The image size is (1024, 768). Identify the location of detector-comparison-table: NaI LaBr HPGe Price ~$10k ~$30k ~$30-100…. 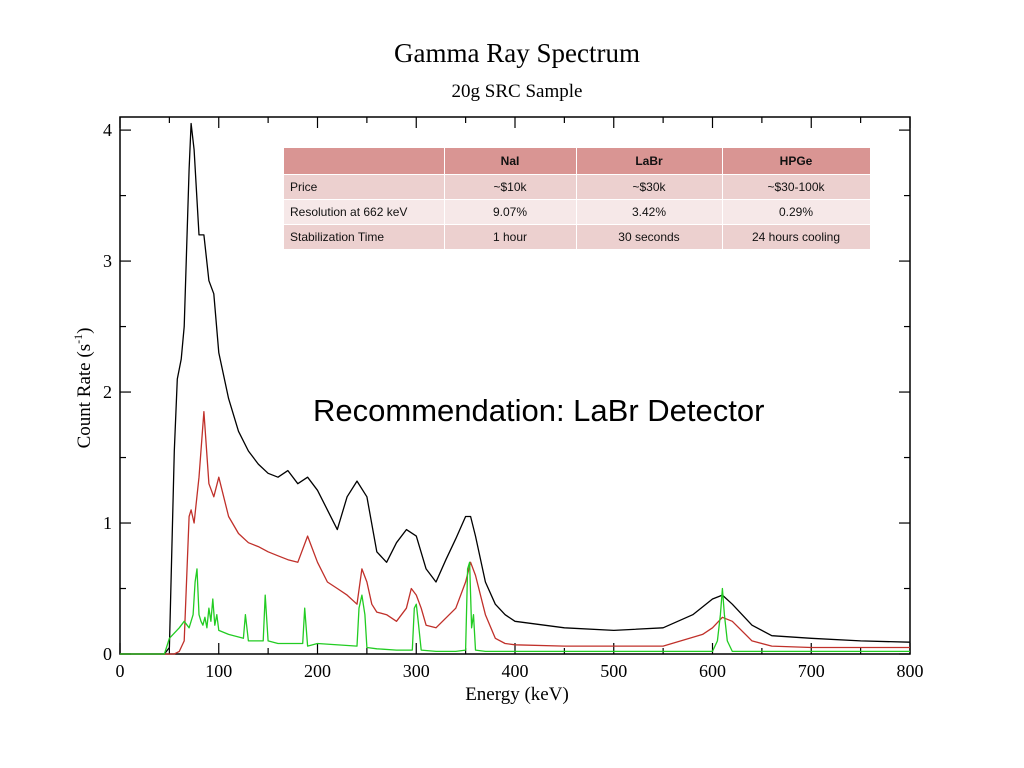
(577, 199).